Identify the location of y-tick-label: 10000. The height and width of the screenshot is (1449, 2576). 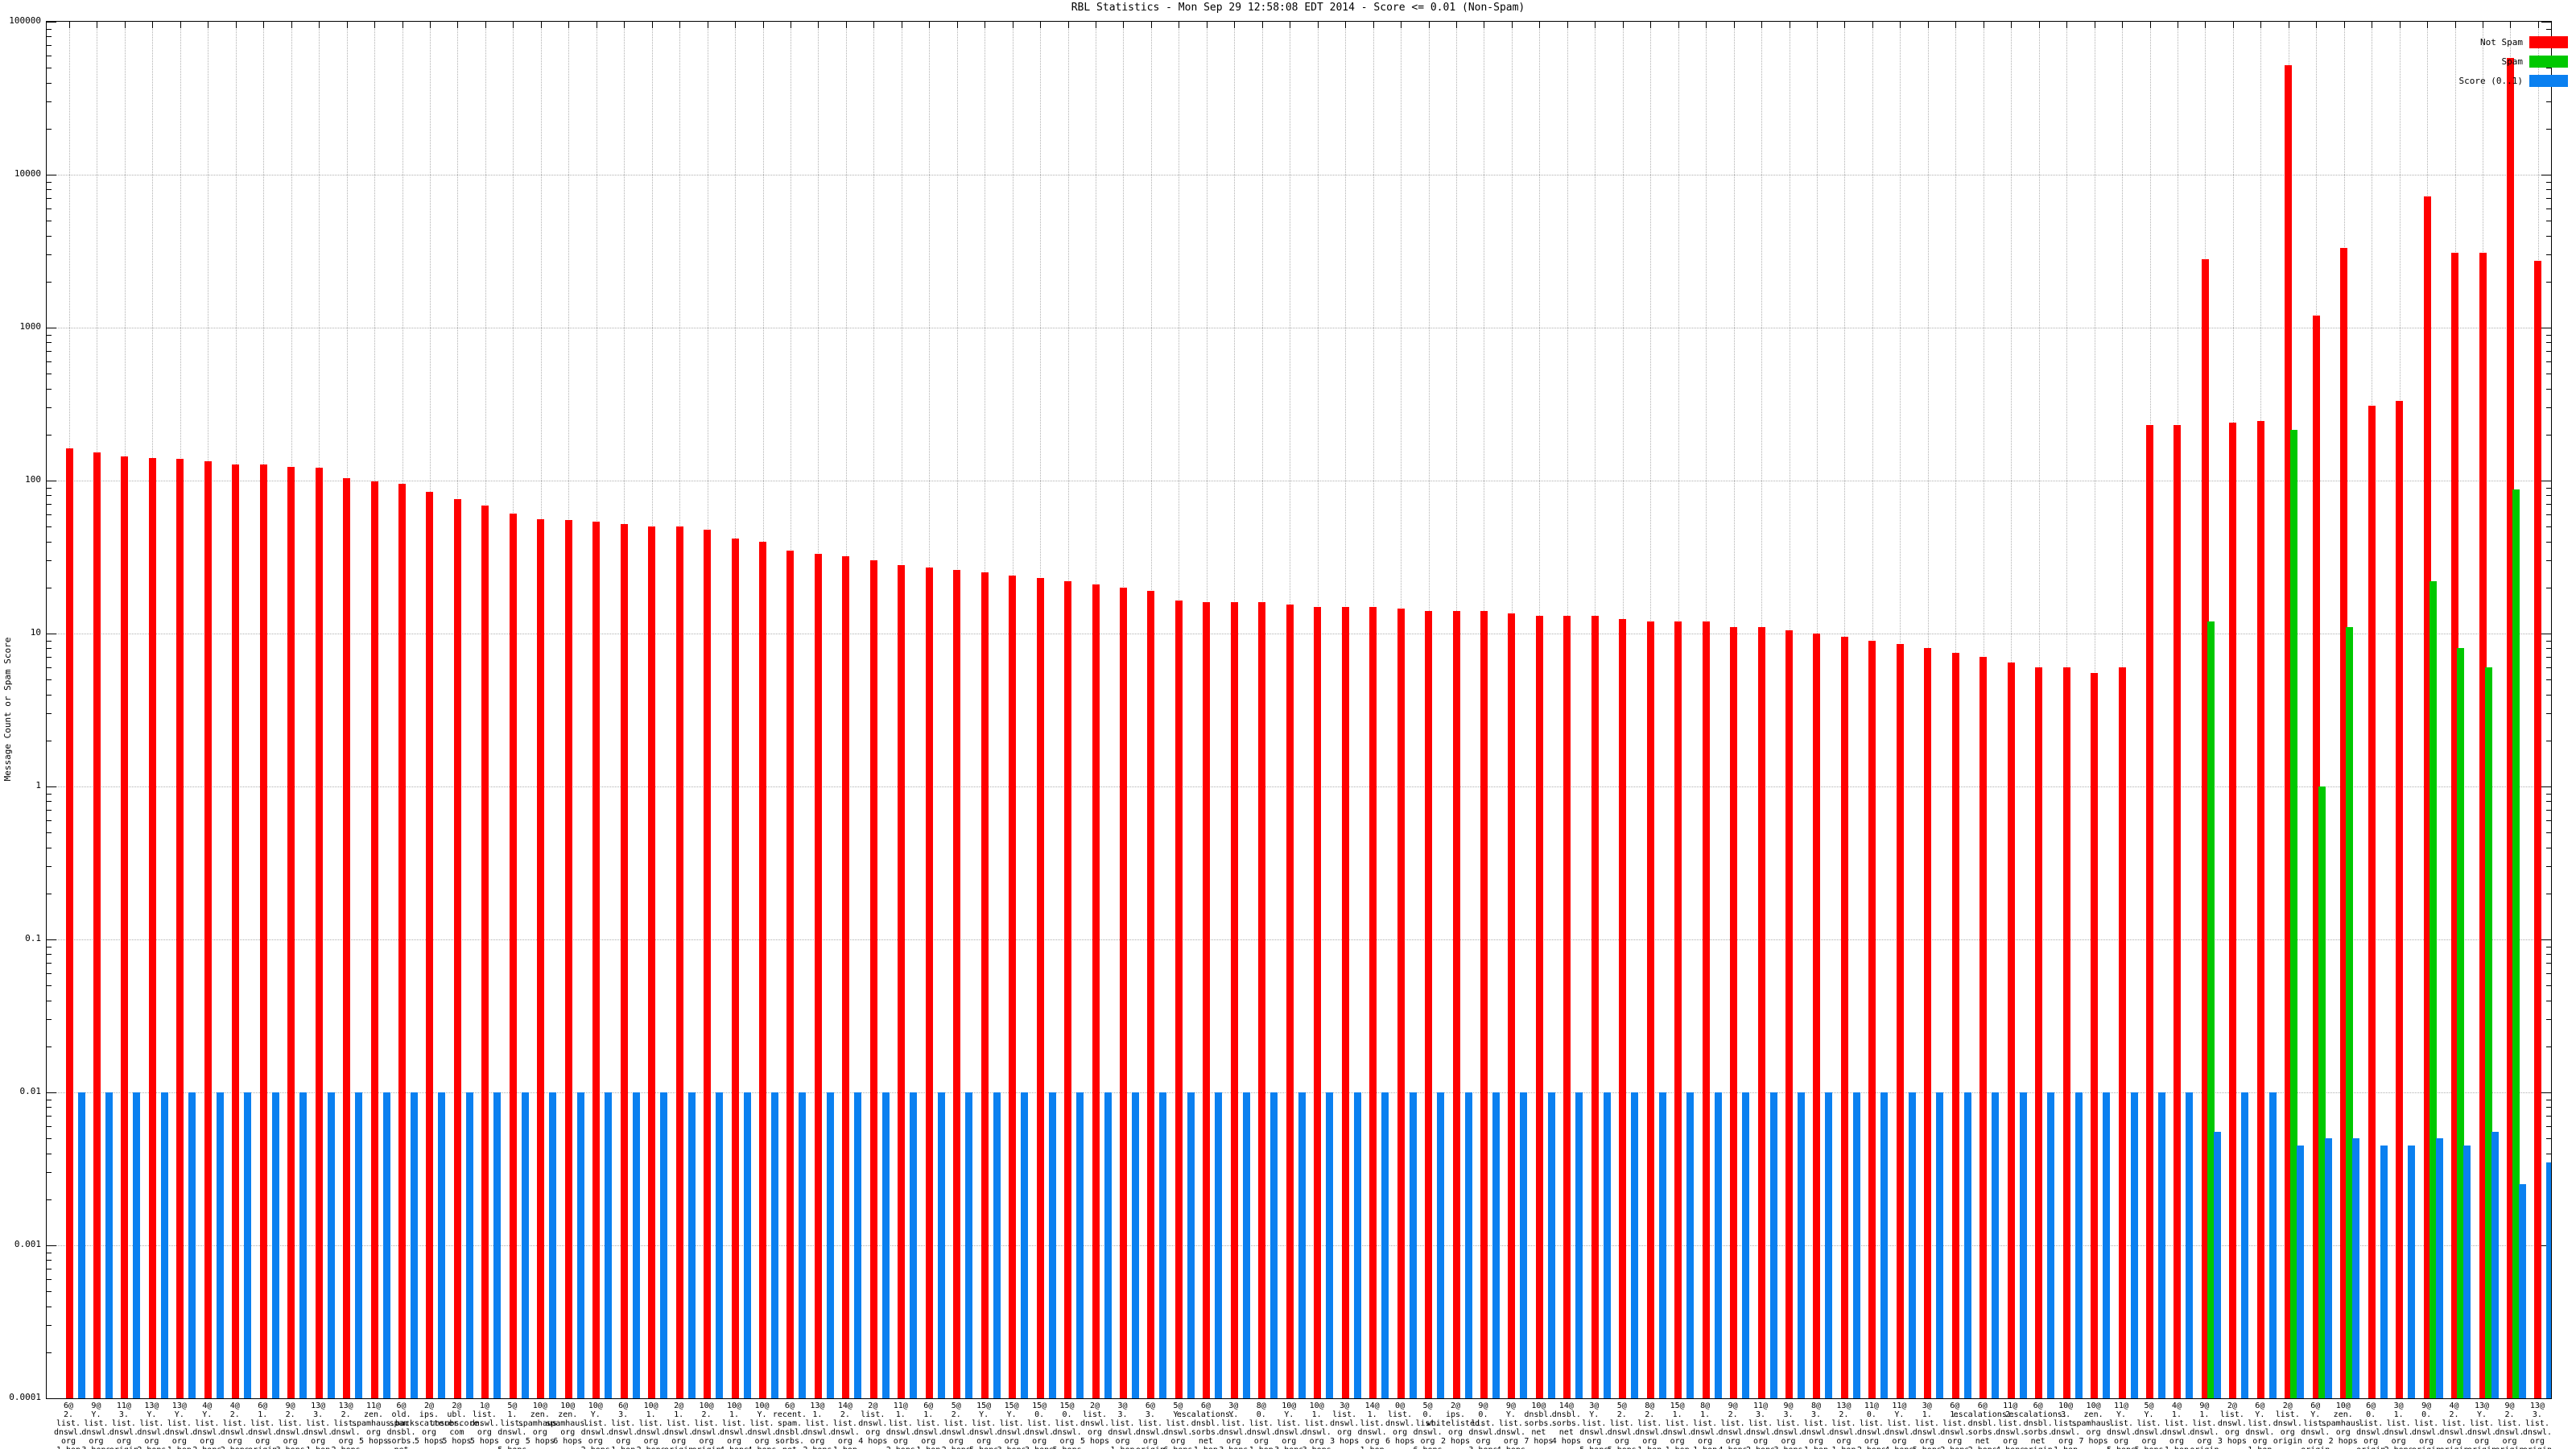
(27, 173).